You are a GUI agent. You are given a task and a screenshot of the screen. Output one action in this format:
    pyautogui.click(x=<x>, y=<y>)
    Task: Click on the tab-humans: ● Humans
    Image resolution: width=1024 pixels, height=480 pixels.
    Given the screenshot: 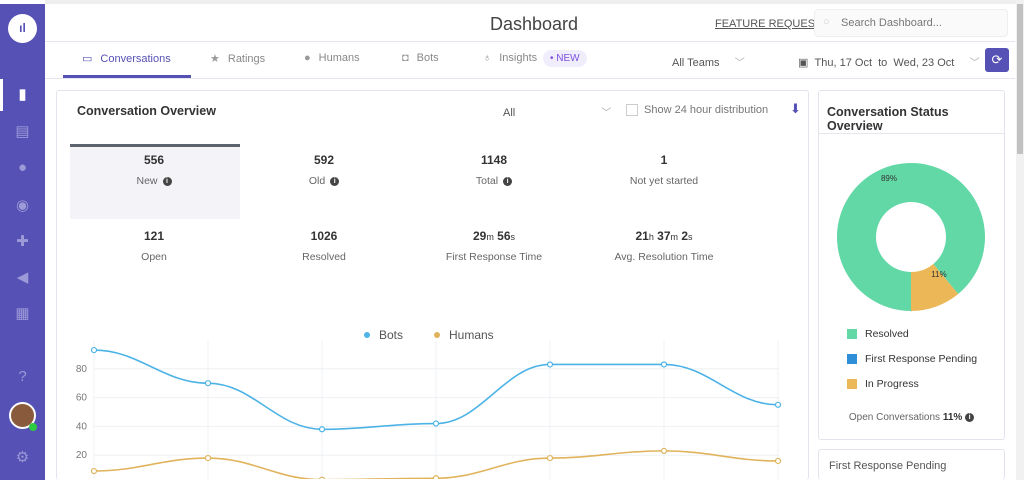 What is the action you would take?
    pyautogui.click(x=332, y=58)
    